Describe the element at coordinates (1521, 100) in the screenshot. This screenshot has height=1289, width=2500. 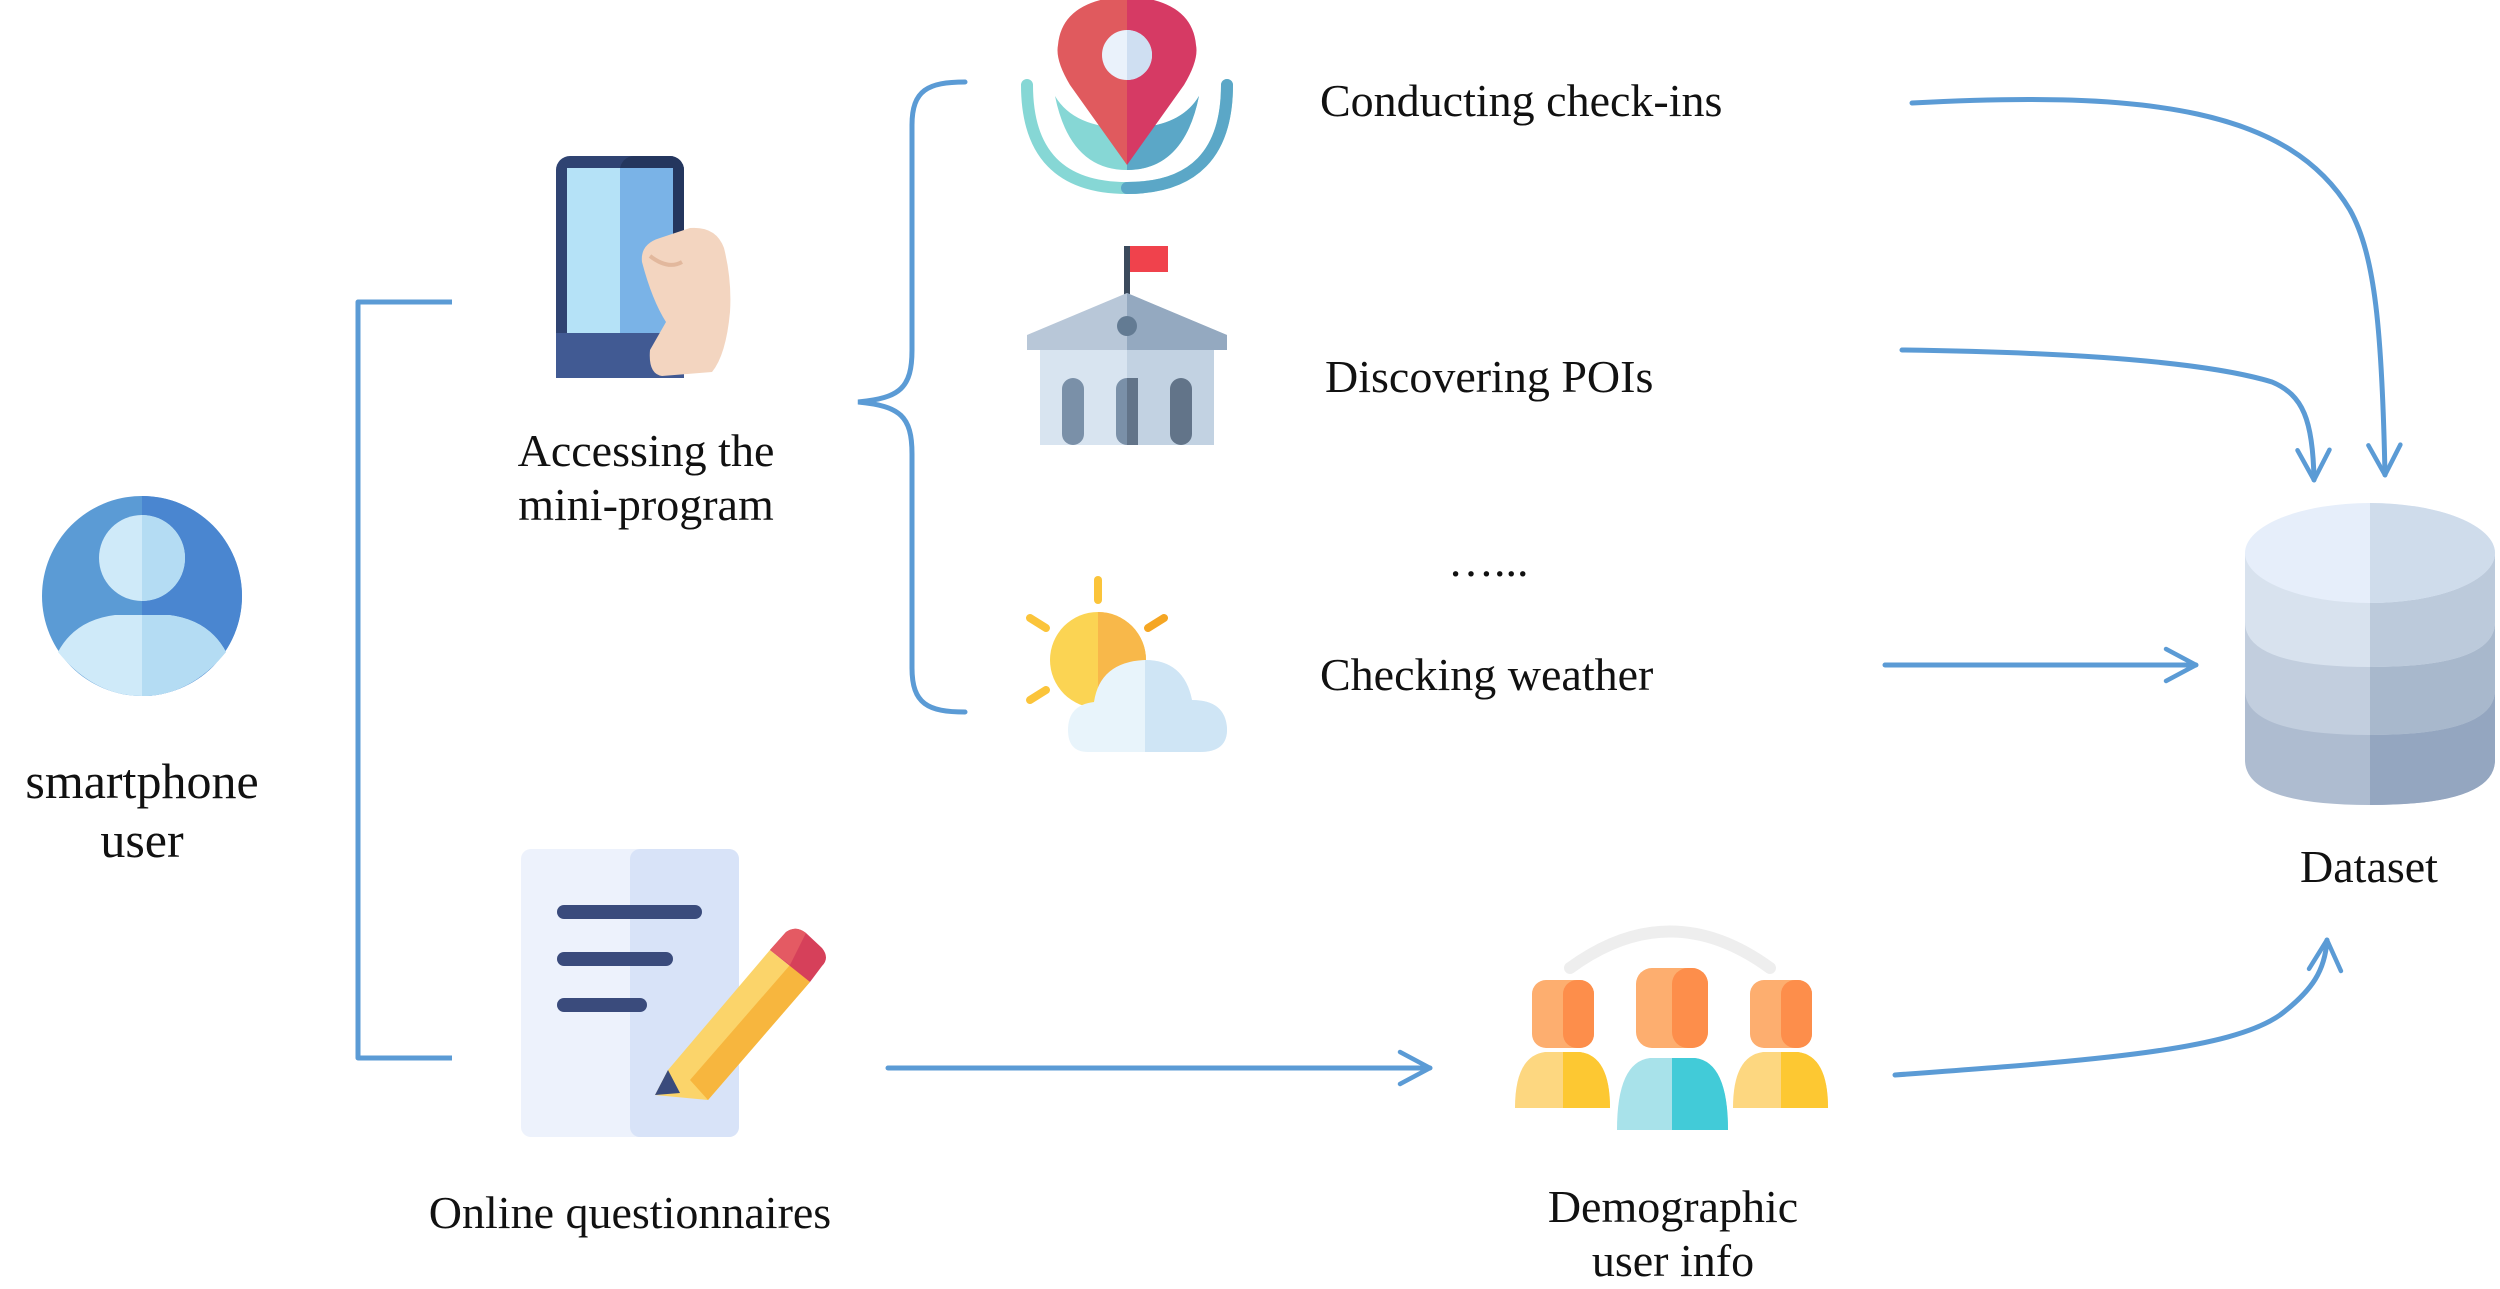
I see `checkins-label: Conducting check-ins` at that location.